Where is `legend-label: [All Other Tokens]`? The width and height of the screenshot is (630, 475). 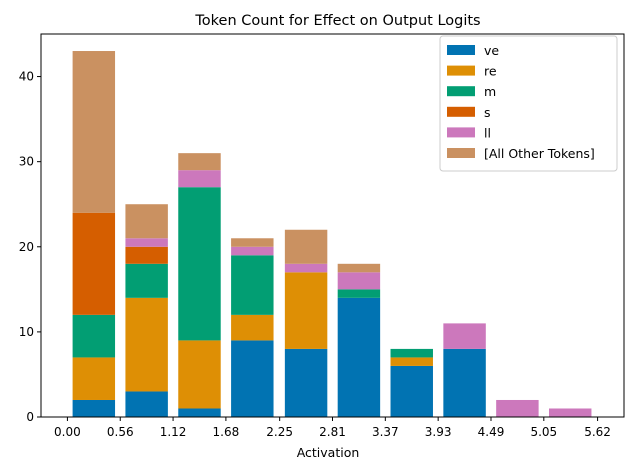 legend-label: [All Other Tokens] is located at coordinates (539, 153).